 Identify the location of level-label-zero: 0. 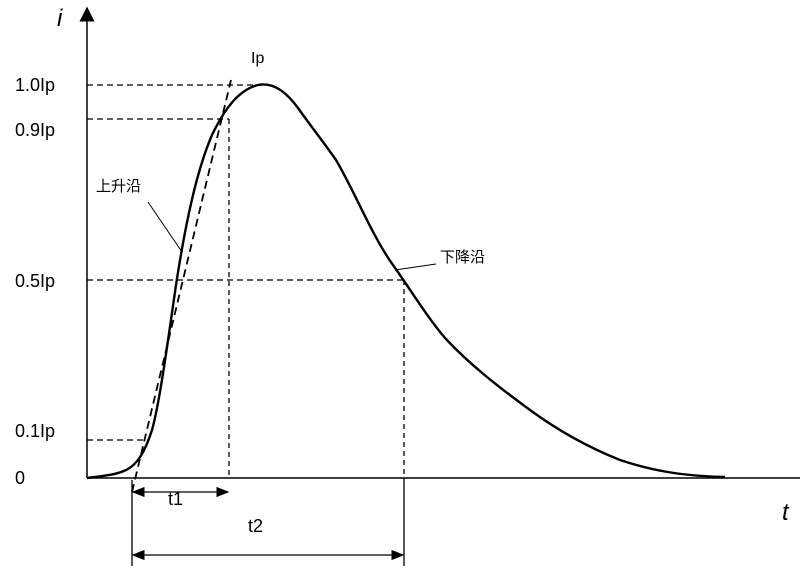
(20, 478).